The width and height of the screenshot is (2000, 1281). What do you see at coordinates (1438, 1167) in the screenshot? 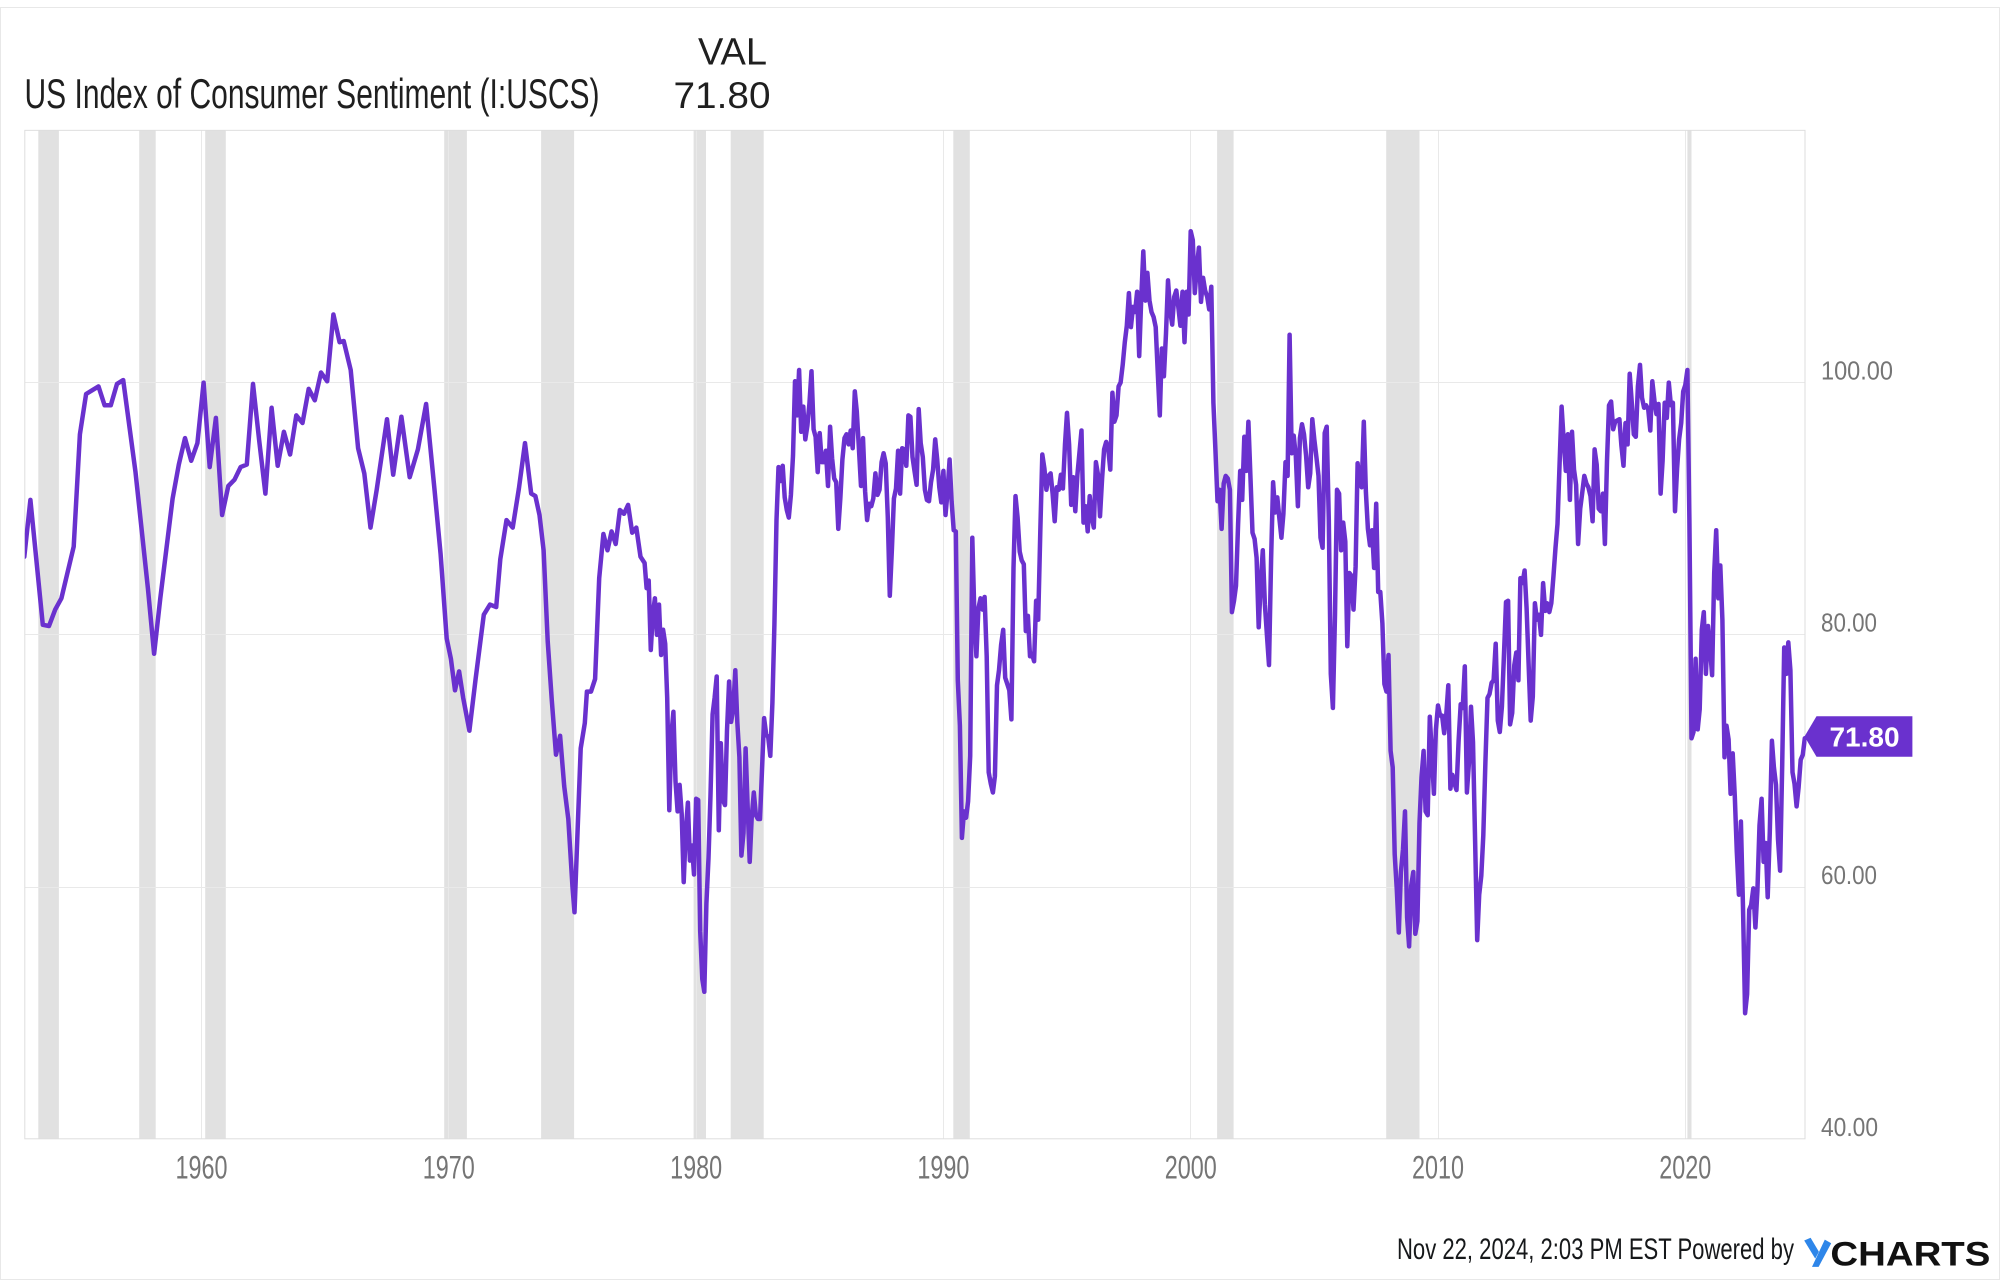
I see `svg-text: 2010` at bounding box center [1438, 1167].